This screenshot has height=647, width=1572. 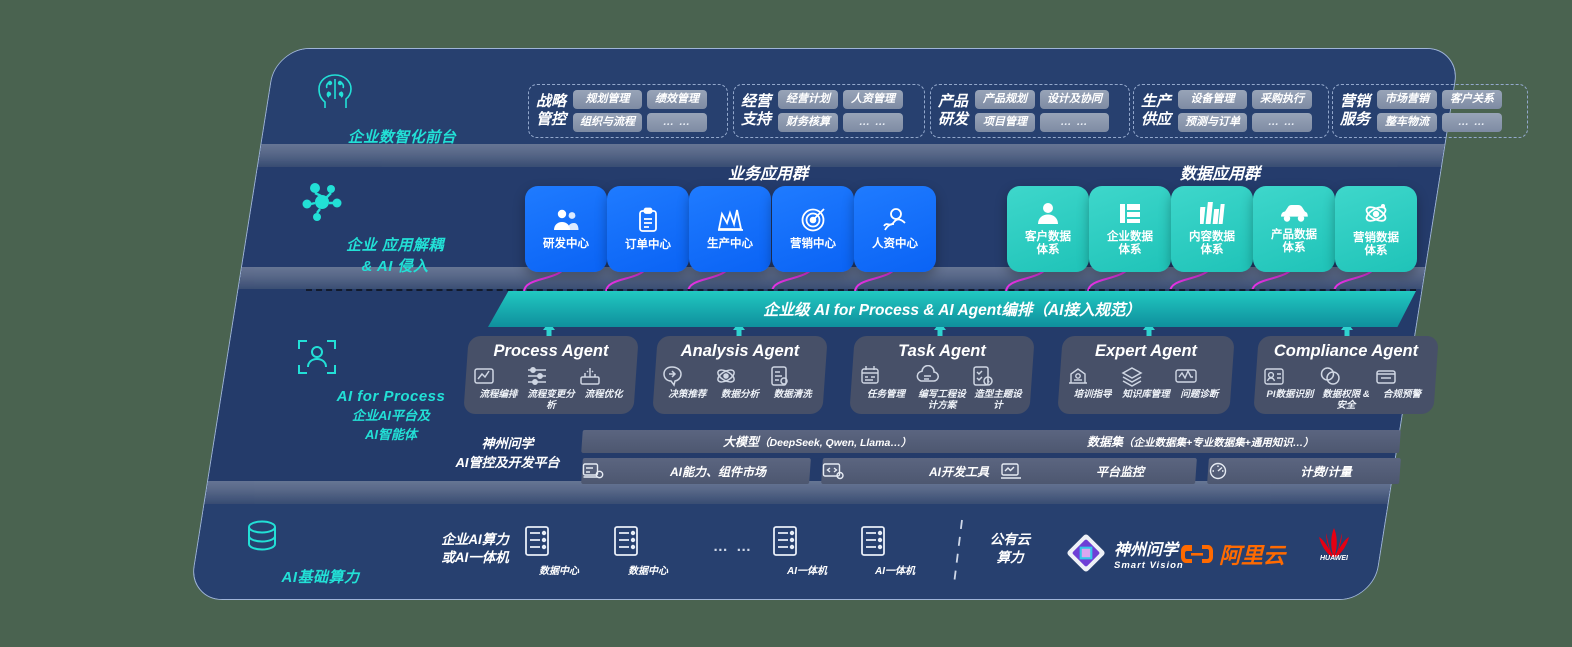 What do you see at coordinates (1104, 442) in the screenshot?
I see `platform-dataset-main: 数据集` at bounding box center [1104, 442].